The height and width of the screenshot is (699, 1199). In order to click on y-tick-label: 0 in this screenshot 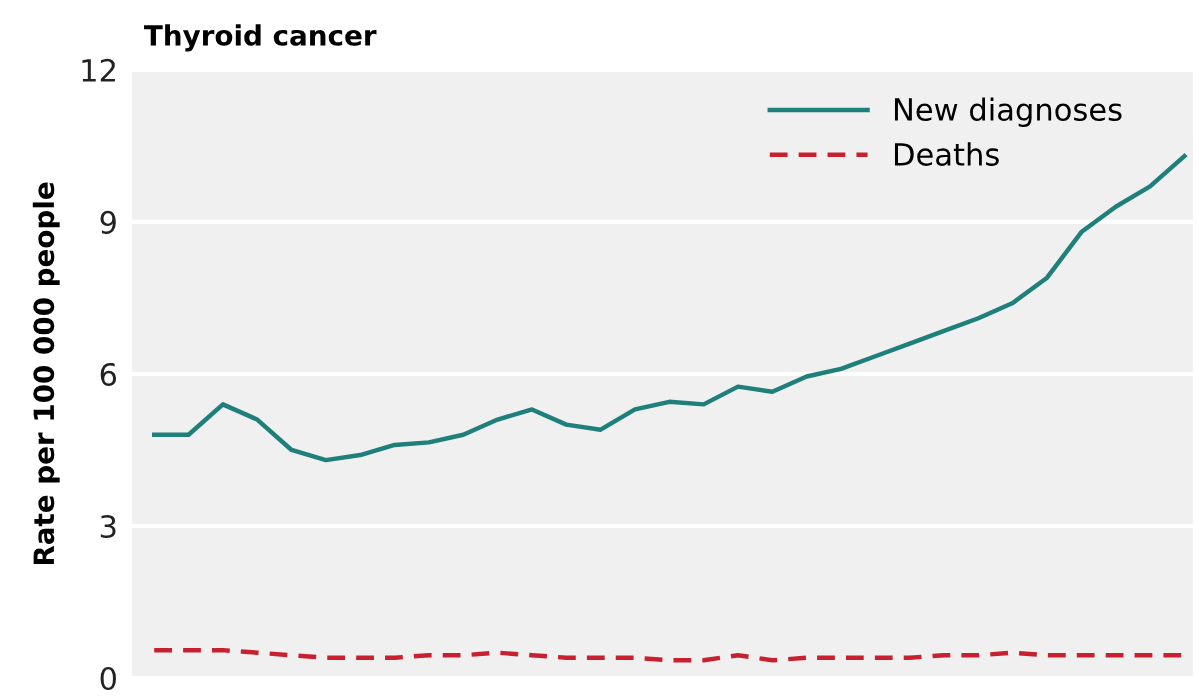, I will do `click(108, 678)`.